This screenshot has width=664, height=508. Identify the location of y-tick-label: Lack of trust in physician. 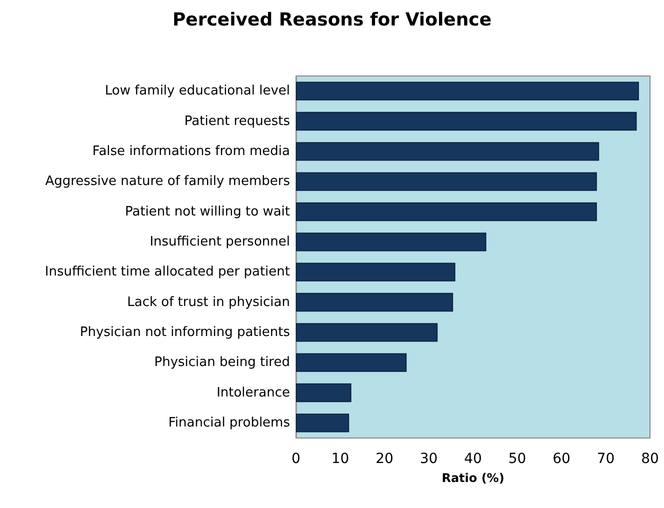
(208, 302).